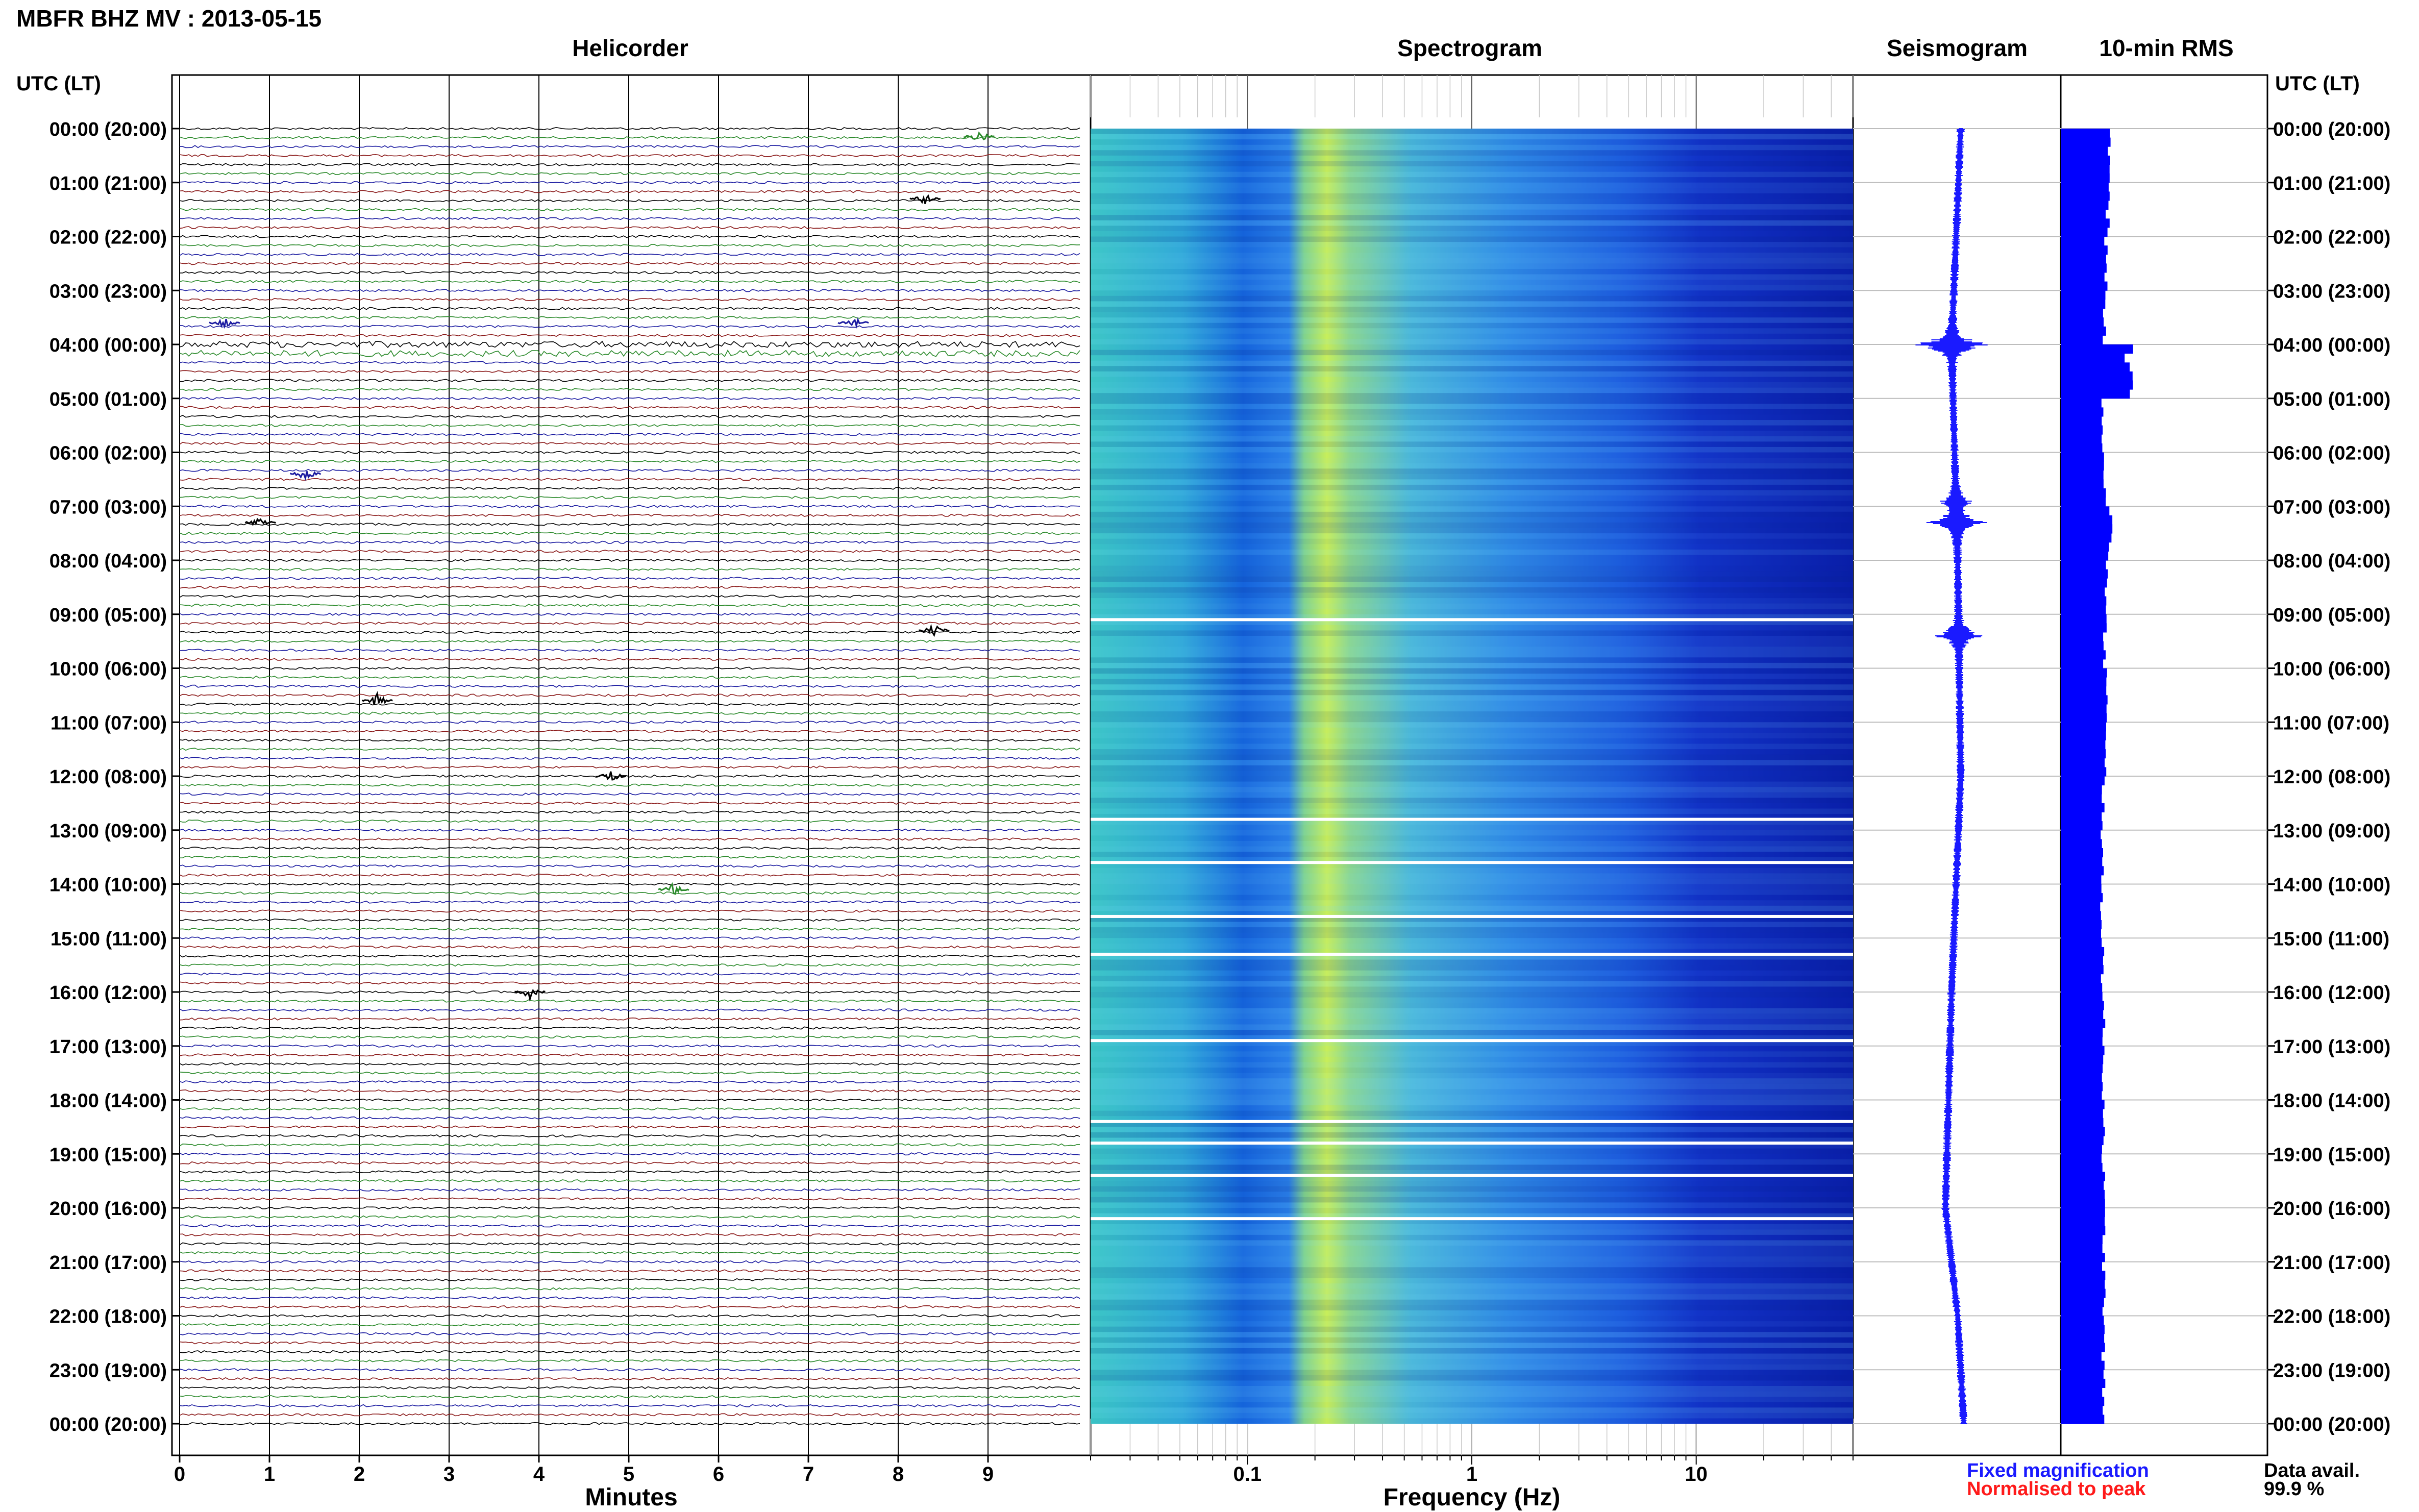  I want to click on right-time-label: 22:00 (18:00), so click(2331, 1317).